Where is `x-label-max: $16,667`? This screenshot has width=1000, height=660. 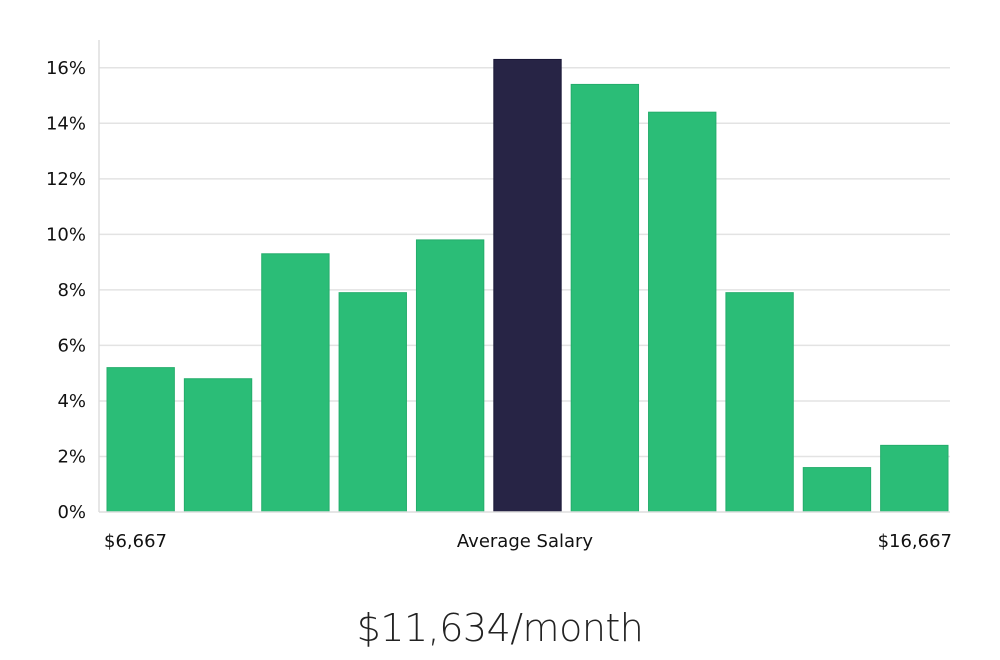 x-label-max: $16,667 is located at coordinates (915, 541).